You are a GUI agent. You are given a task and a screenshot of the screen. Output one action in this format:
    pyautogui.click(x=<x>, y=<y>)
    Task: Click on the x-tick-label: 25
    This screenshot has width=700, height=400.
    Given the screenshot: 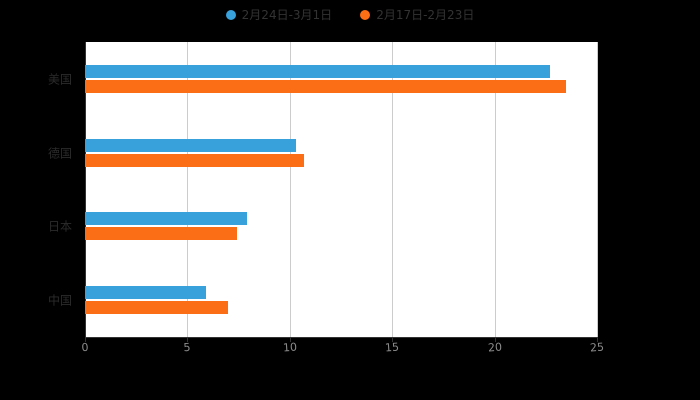 What is the action you would take?
    pyautogui.click(x=597, y=347)
    